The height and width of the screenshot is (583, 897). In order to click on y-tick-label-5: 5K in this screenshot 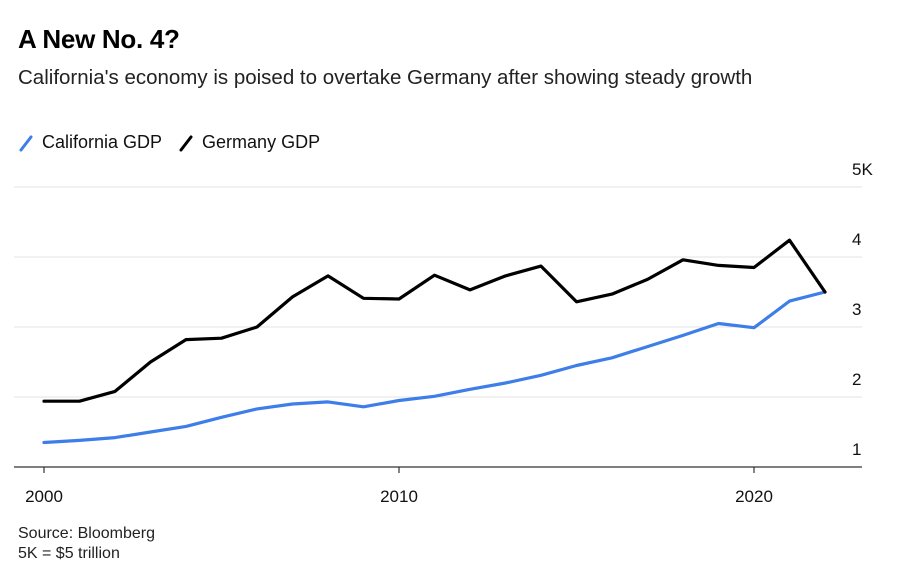, I will do `click(862, 169)`.